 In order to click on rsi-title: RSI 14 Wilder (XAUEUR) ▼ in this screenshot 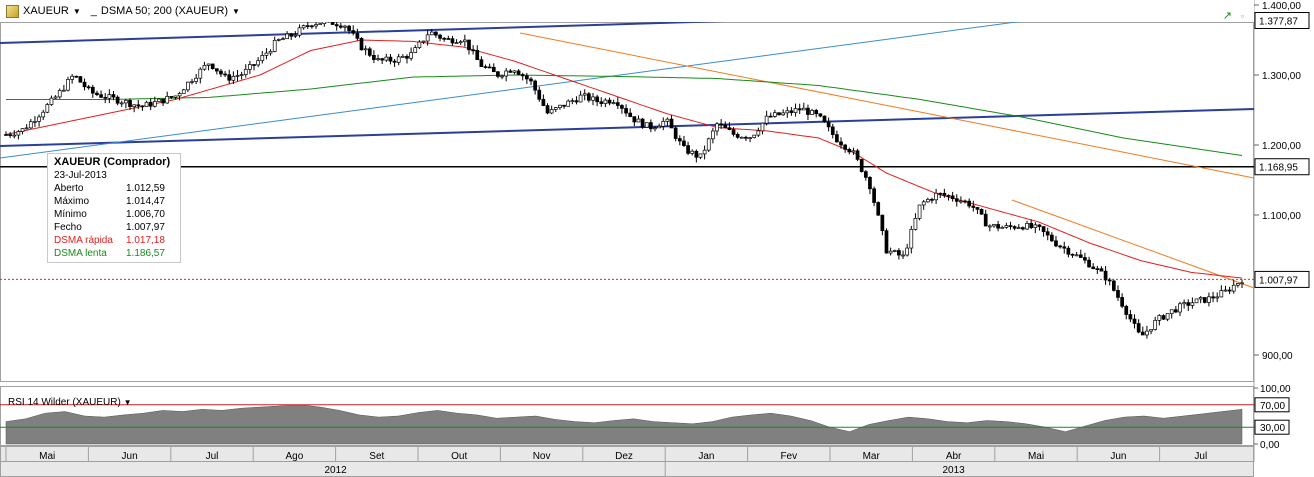, I will do `click(70, 402)`.